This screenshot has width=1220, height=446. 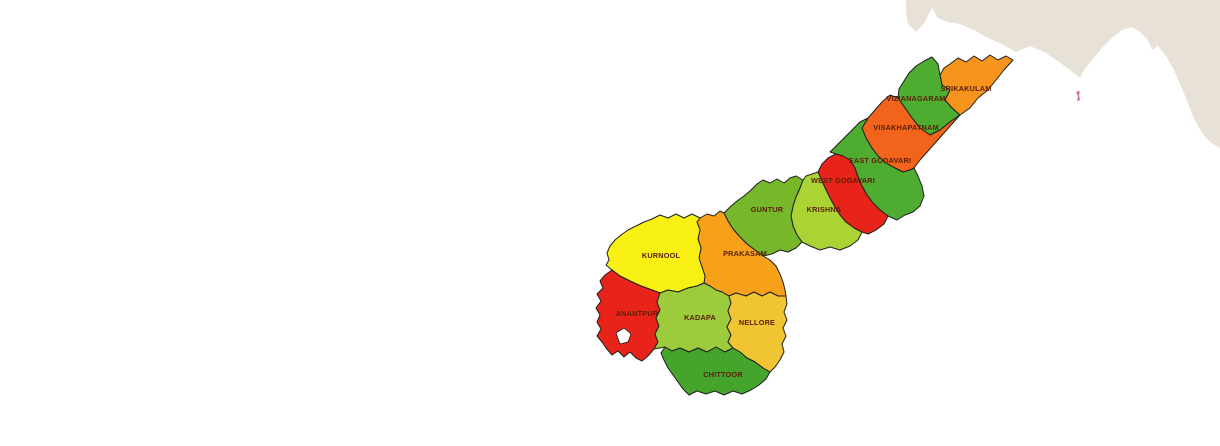 I want to click on islet-mark, so click(x=1078, y=96).